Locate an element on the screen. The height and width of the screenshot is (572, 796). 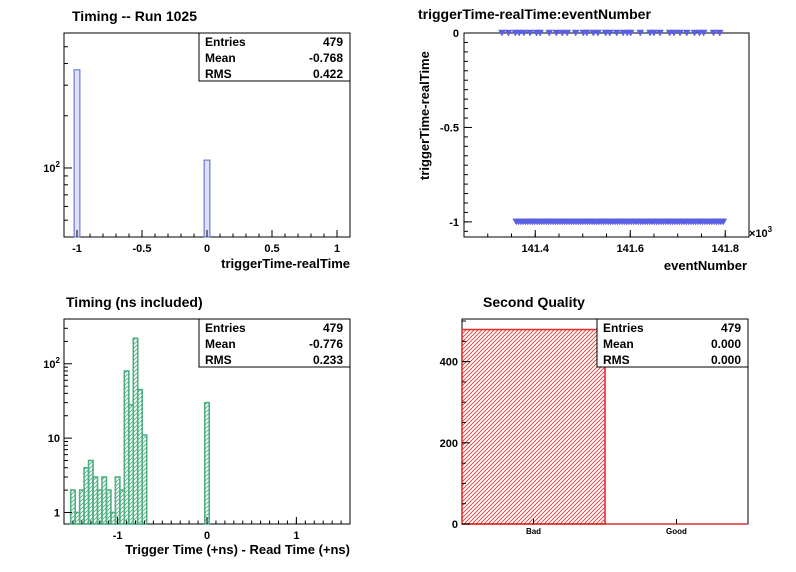
x-tick-label: 0.5 is located at coordinates (271, 249).